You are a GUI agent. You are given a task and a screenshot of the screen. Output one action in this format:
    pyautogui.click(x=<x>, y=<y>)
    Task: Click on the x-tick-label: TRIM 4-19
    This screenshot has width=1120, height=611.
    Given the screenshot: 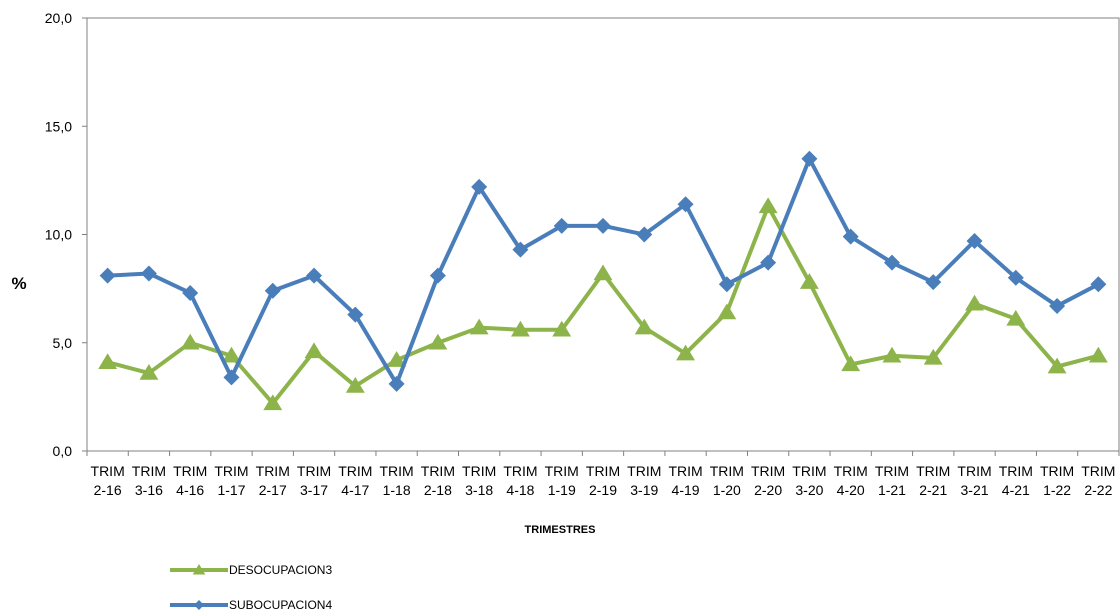 What is the action you would take?
    pyautogui.click(x=685, y=480)
    